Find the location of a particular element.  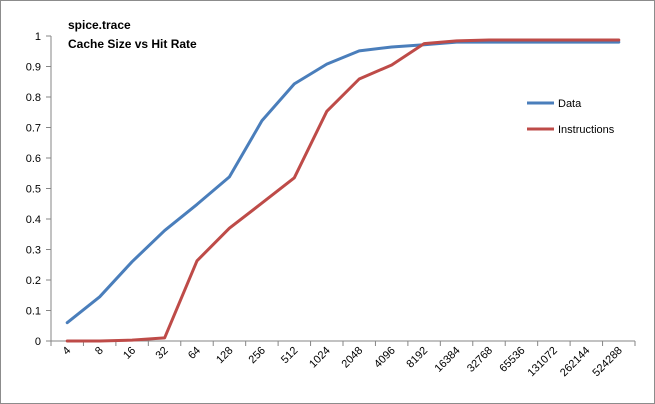

legend-label-instructions: Instructions is located at coordinates (586, 130).